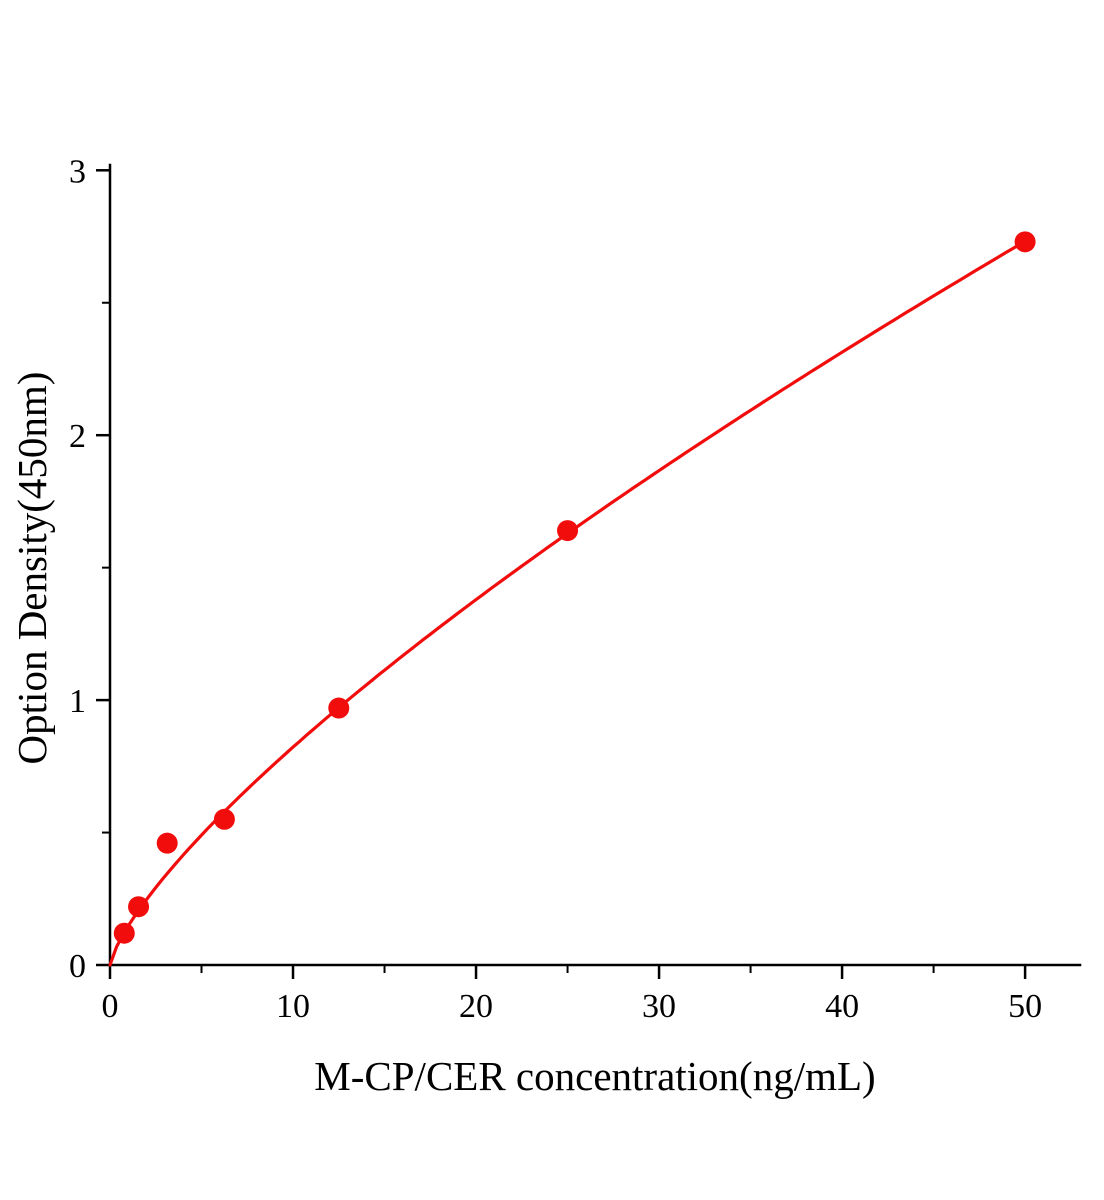 The image size is (1104, 1200). I want to click on y-tick-label: 2, so click(77, 436).